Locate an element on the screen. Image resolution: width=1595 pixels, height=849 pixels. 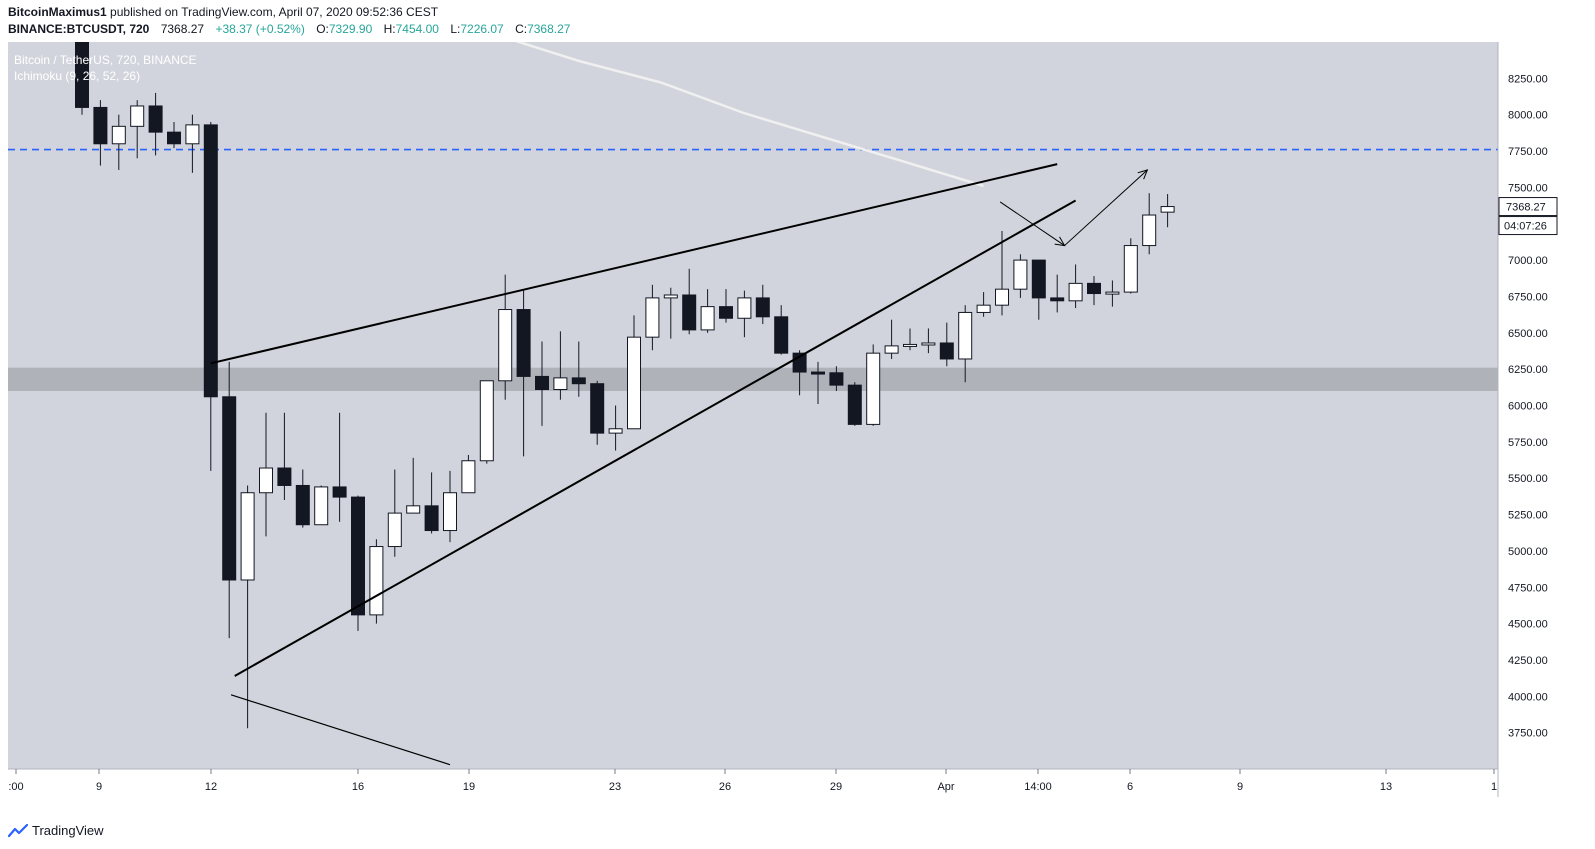
time-tick-label: 1 is located at coordinates (1494, 787).